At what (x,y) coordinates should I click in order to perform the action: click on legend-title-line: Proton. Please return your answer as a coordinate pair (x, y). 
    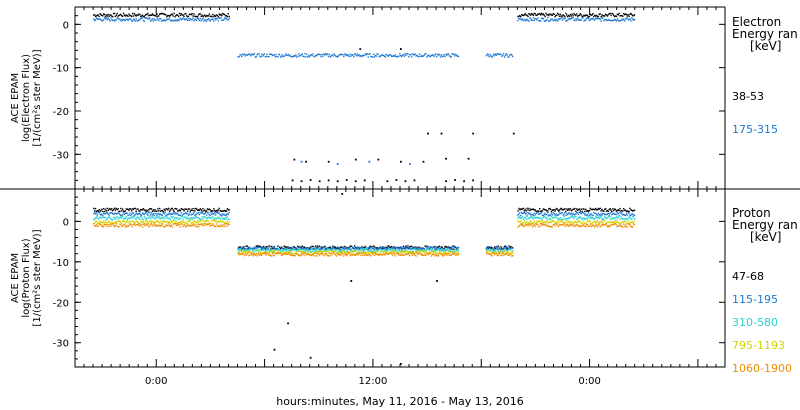
    Looking at the image, I should click on (751, 213).